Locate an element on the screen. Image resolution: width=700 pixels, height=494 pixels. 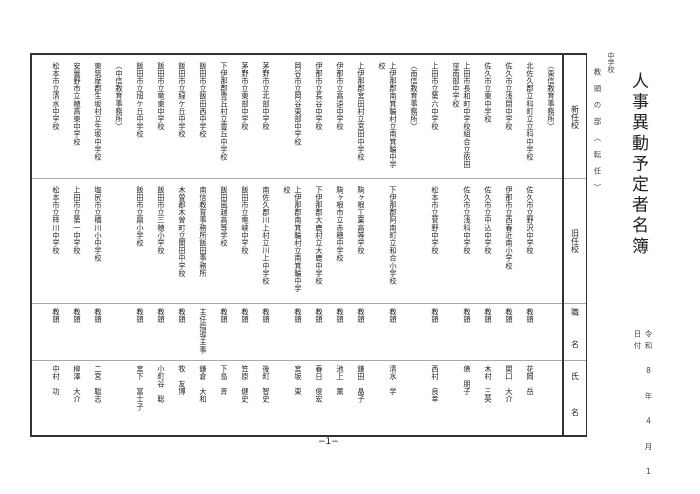
section-header-row: 〈東信教育事務所〉 is located at coordinates (551, 245).